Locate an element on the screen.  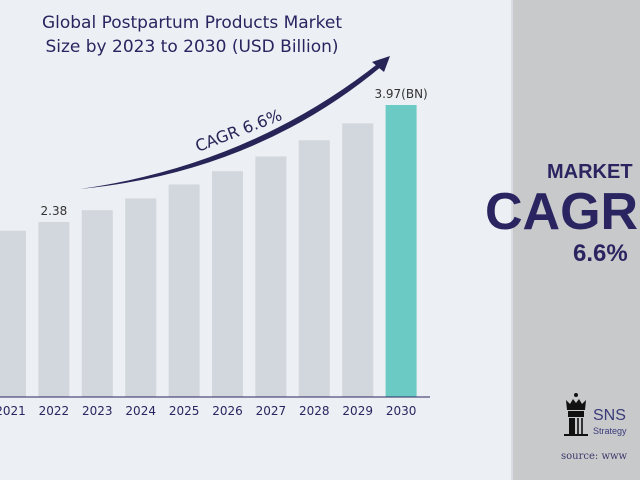
bar-2022 is located at coordinates (54, 309).